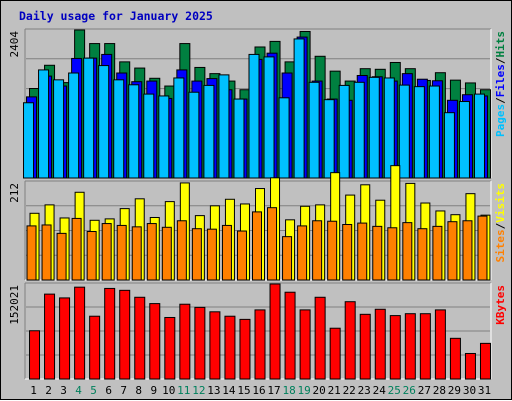 The width and height of the screenshot is (512, 401). What do you see at coordinates (500, 120) in the screenshot?
I see `legend-entry: Pages` at bounding box center [500, 120].